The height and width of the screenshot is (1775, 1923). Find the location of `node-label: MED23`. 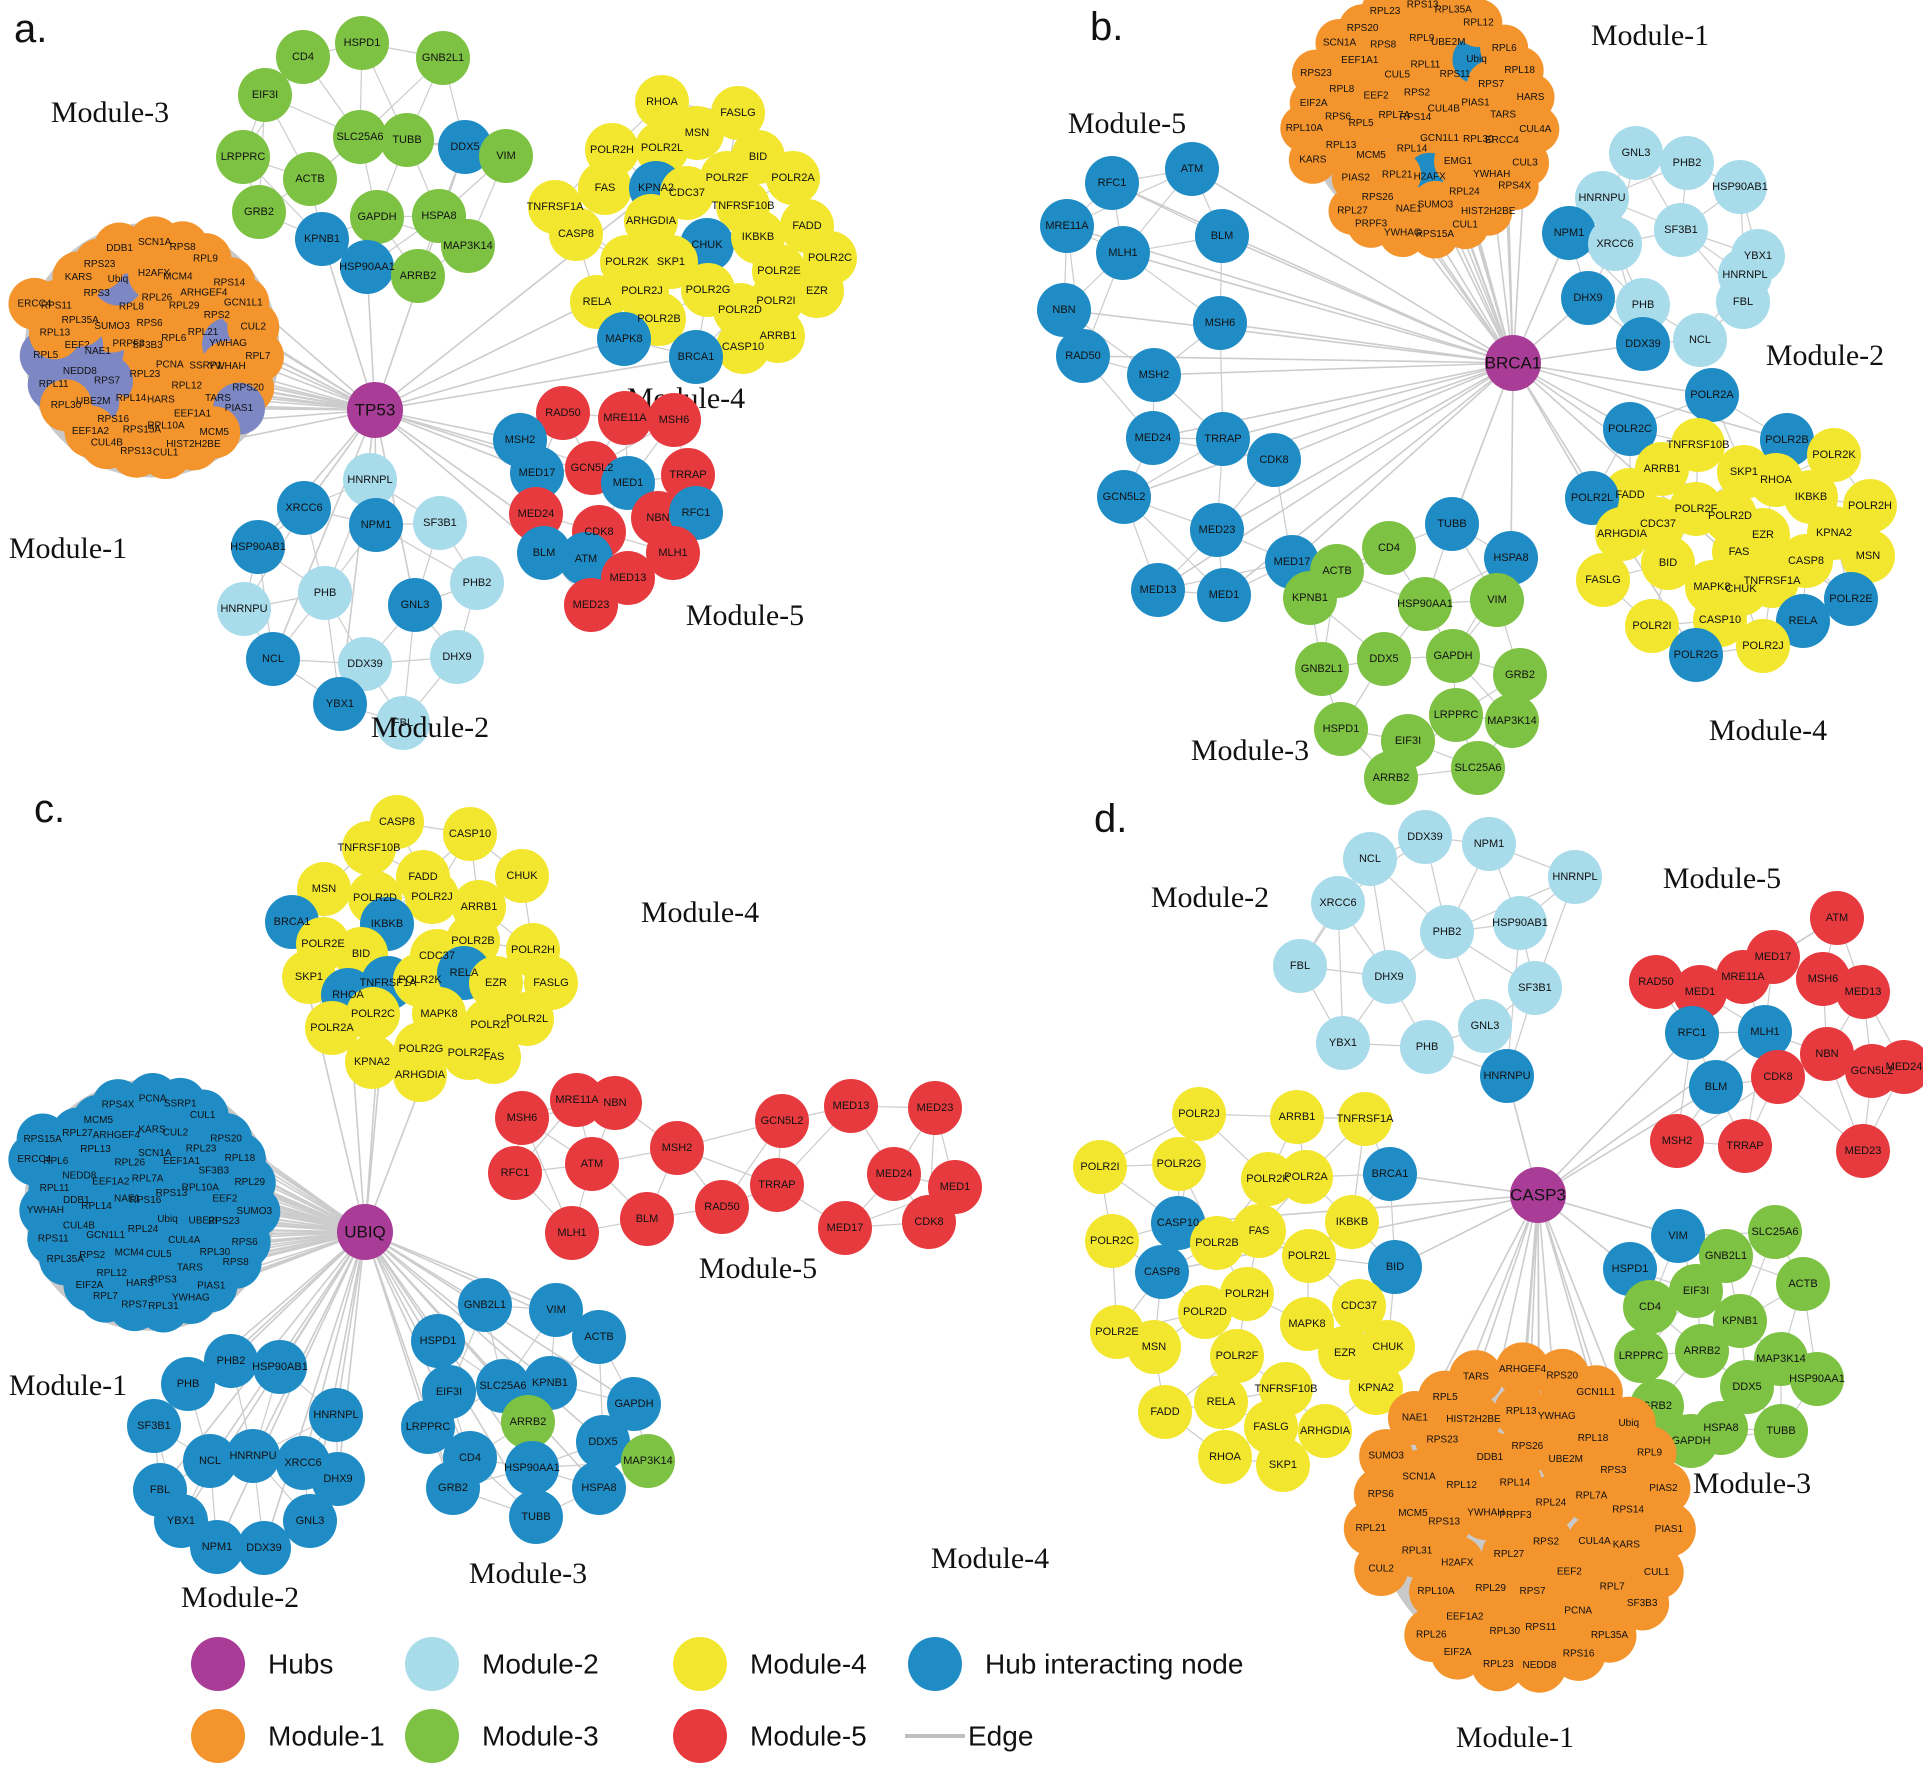

node-label: MED23 is located at coordinates (935, 1108).